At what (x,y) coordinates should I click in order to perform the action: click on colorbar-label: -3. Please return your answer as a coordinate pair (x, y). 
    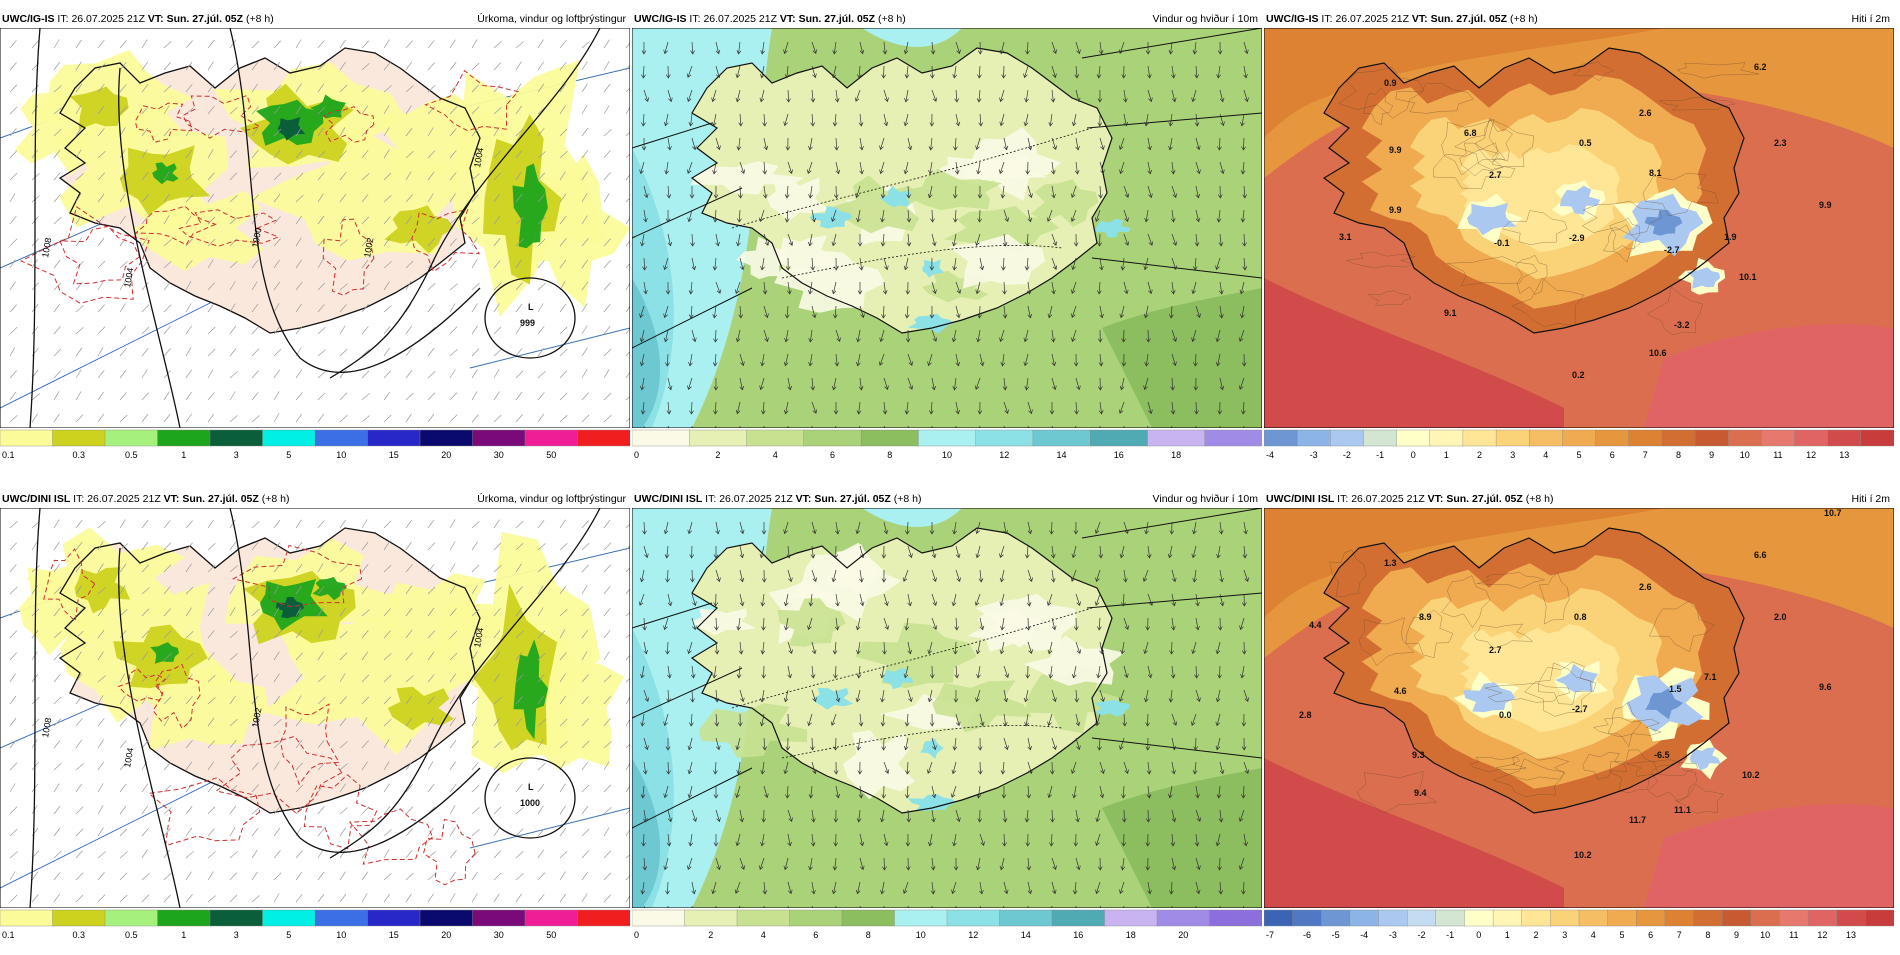
    Looking at the image, I should click on (1393, 935).